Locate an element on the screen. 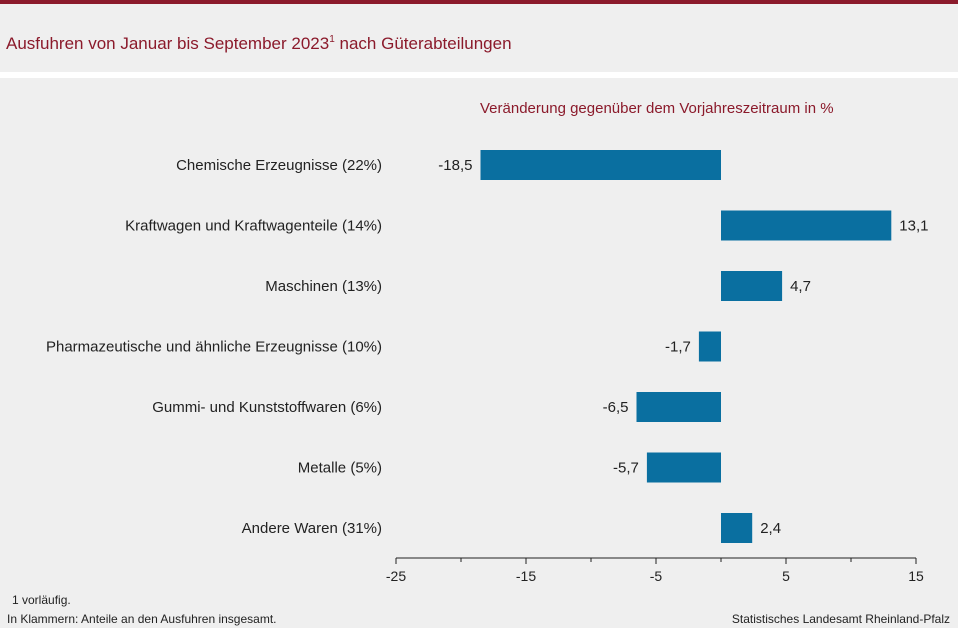 The width and height of the screenshot is (958, 628). category-label: Kraftwagen und Kraftwagenteile (14%) is located at coordinates (253, 226).